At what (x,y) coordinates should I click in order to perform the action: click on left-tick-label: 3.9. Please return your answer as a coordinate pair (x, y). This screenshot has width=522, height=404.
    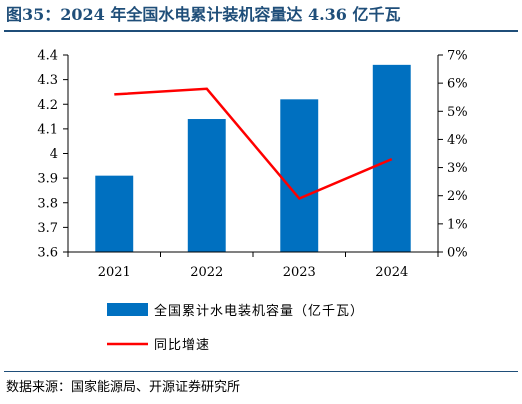
    Looking at the image, I should click on (47, 179).